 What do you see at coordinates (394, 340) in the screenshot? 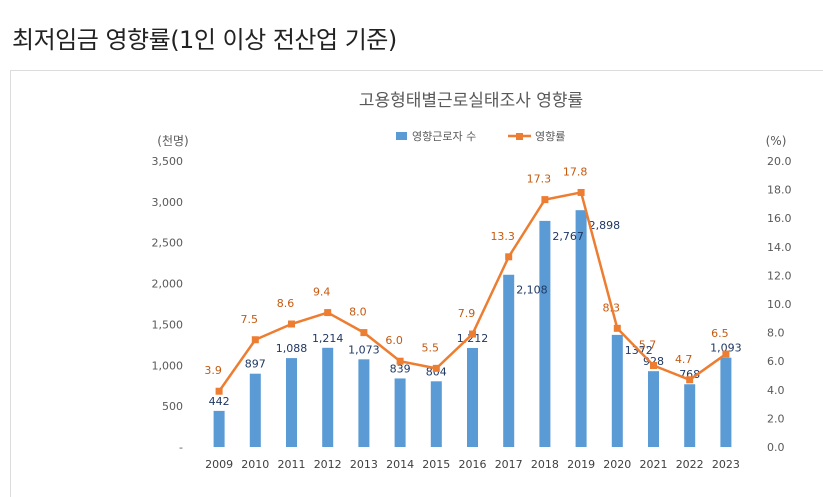
I see `line-data-label: 6.0` at bounding box center [394, 340].